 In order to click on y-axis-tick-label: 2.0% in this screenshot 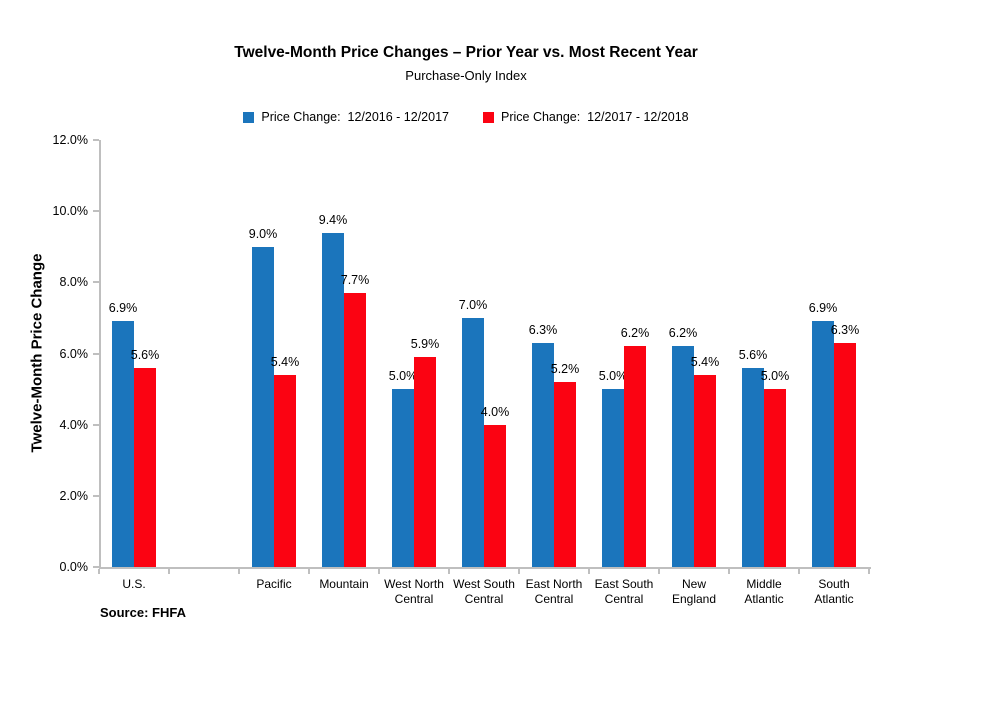, I will do `click(74, 495)`.